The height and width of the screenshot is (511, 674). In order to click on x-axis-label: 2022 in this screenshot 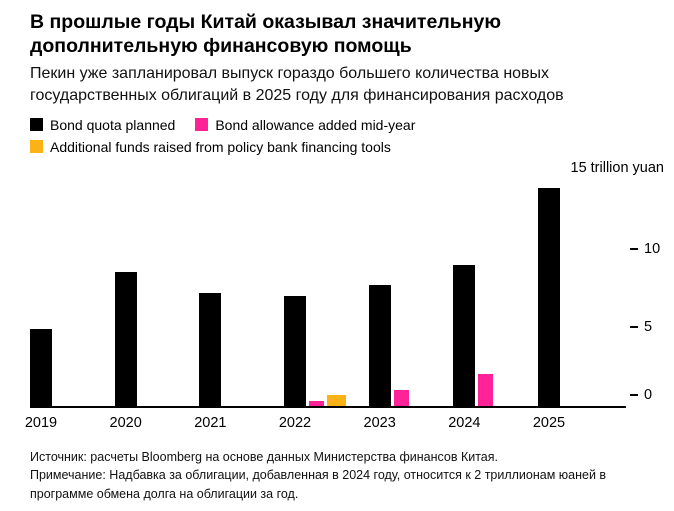, I will do `click(295, 422)`.